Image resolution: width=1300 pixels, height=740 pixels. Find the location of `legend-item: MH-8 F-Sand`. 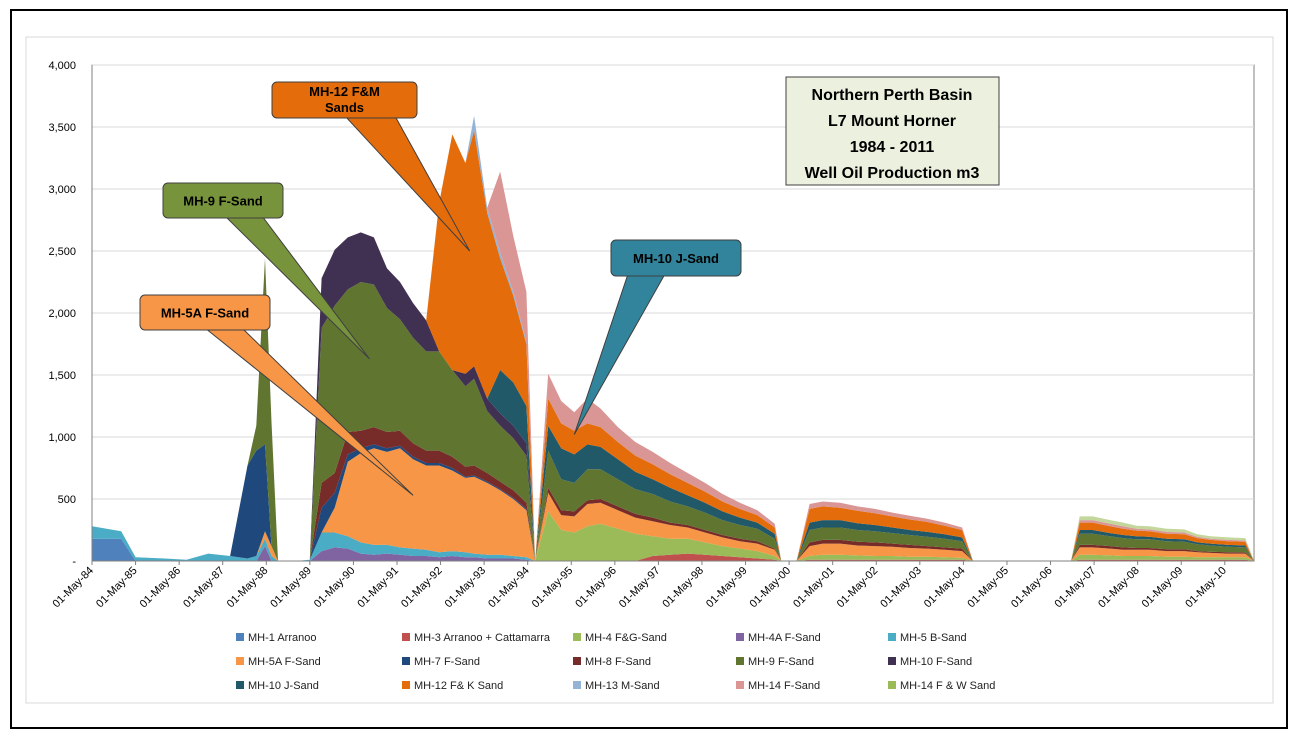

legend-item: MH-8 F-Sand is located at coordinates (612, 662).